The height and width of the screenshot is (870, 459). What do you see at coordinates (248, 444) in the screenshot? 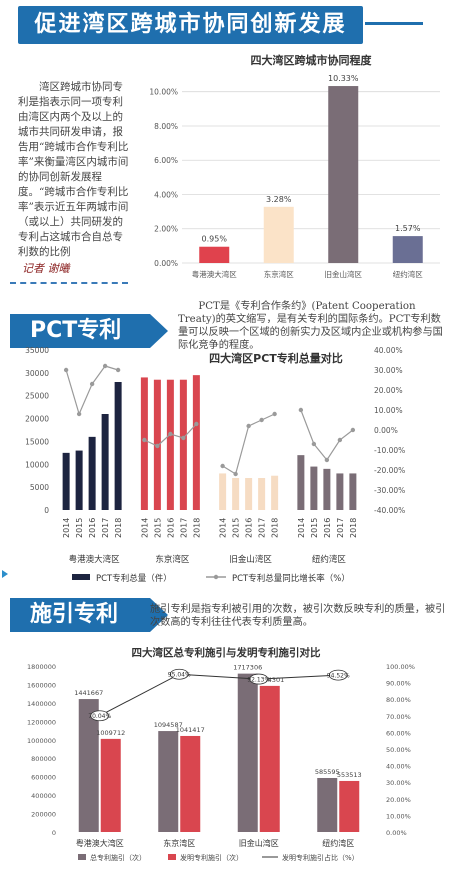
I see `series-line` at bounding box center [248, 444].